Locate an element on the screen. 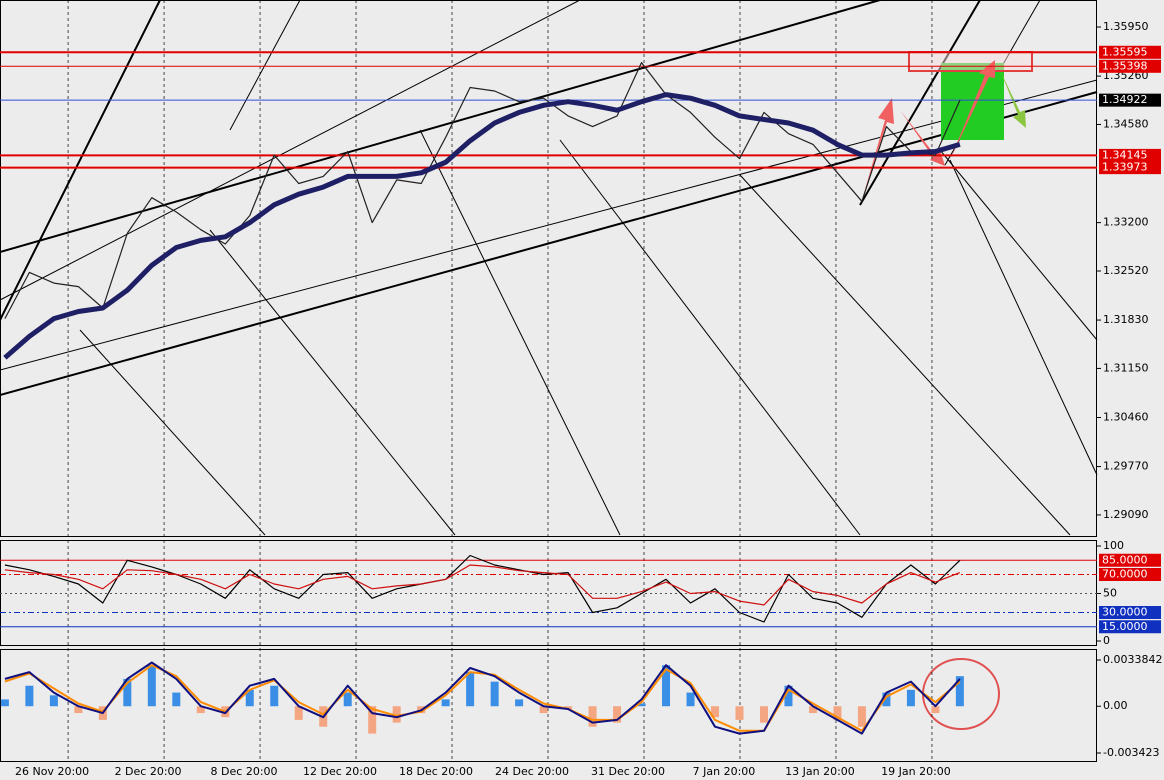 This screenshot has width=1164, height=780. resistance-box is located at coordinates (970, 61).